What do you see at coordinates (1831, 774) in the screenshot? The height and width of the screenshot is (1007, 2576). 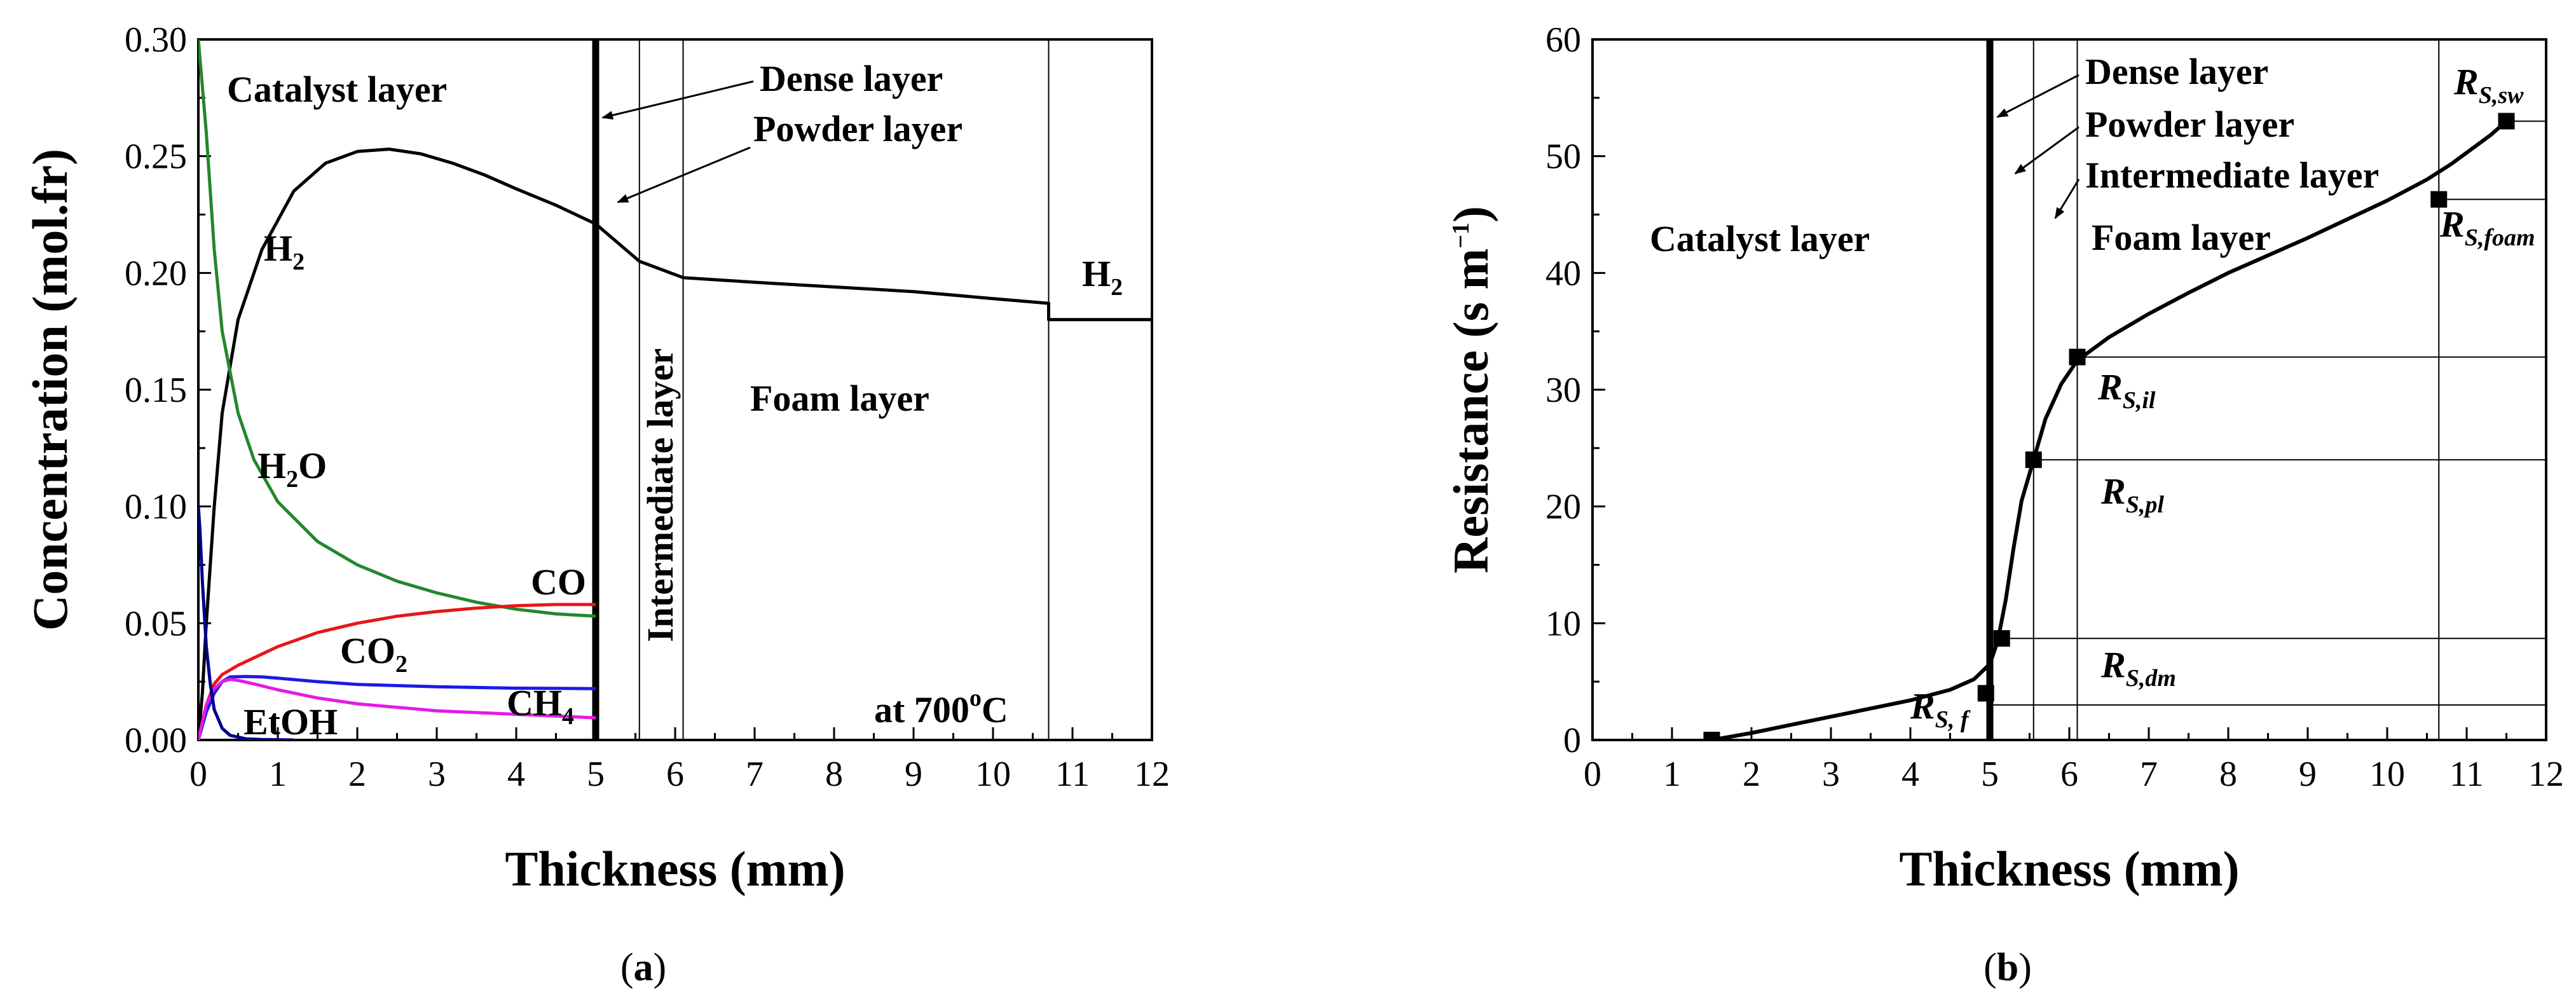 I see `b-x-tick-label: 3` at bounding box center [1831, 774].